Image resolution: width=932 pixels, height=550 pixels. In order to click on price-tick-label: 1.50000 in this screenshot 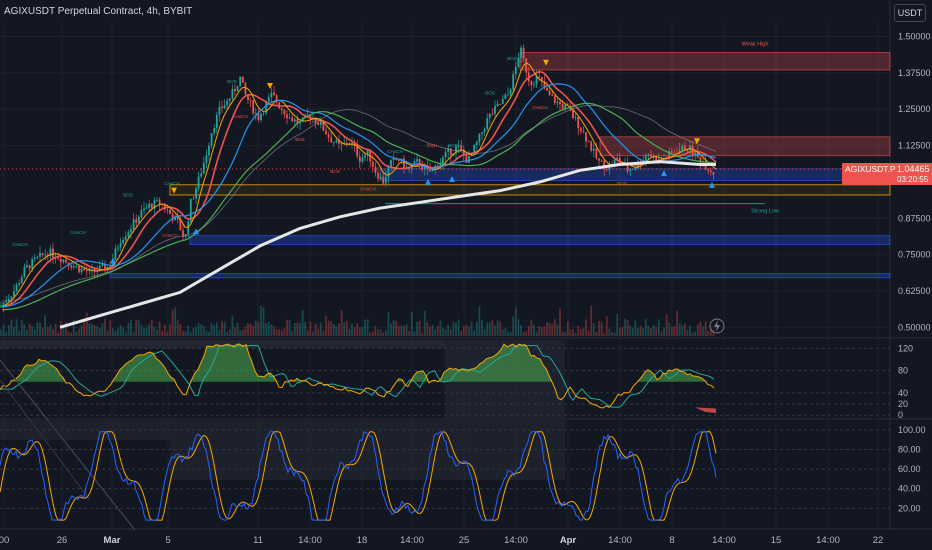, I will do `click(914, 37)`.